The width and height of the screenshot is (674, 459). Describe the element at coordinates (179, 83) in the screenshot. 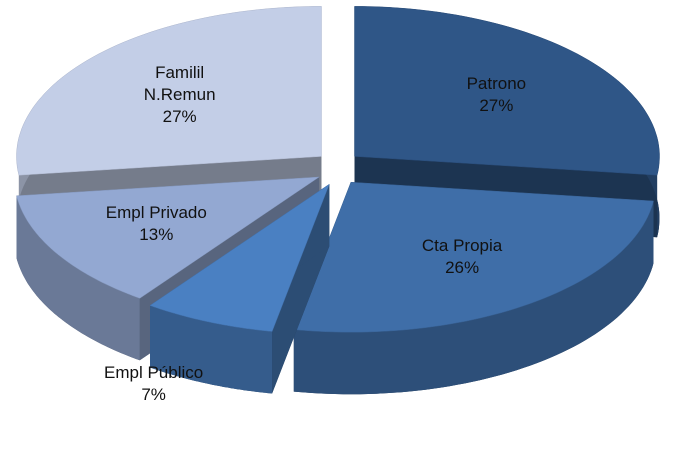

I see `category-label: Familil N.Remun` at that location.